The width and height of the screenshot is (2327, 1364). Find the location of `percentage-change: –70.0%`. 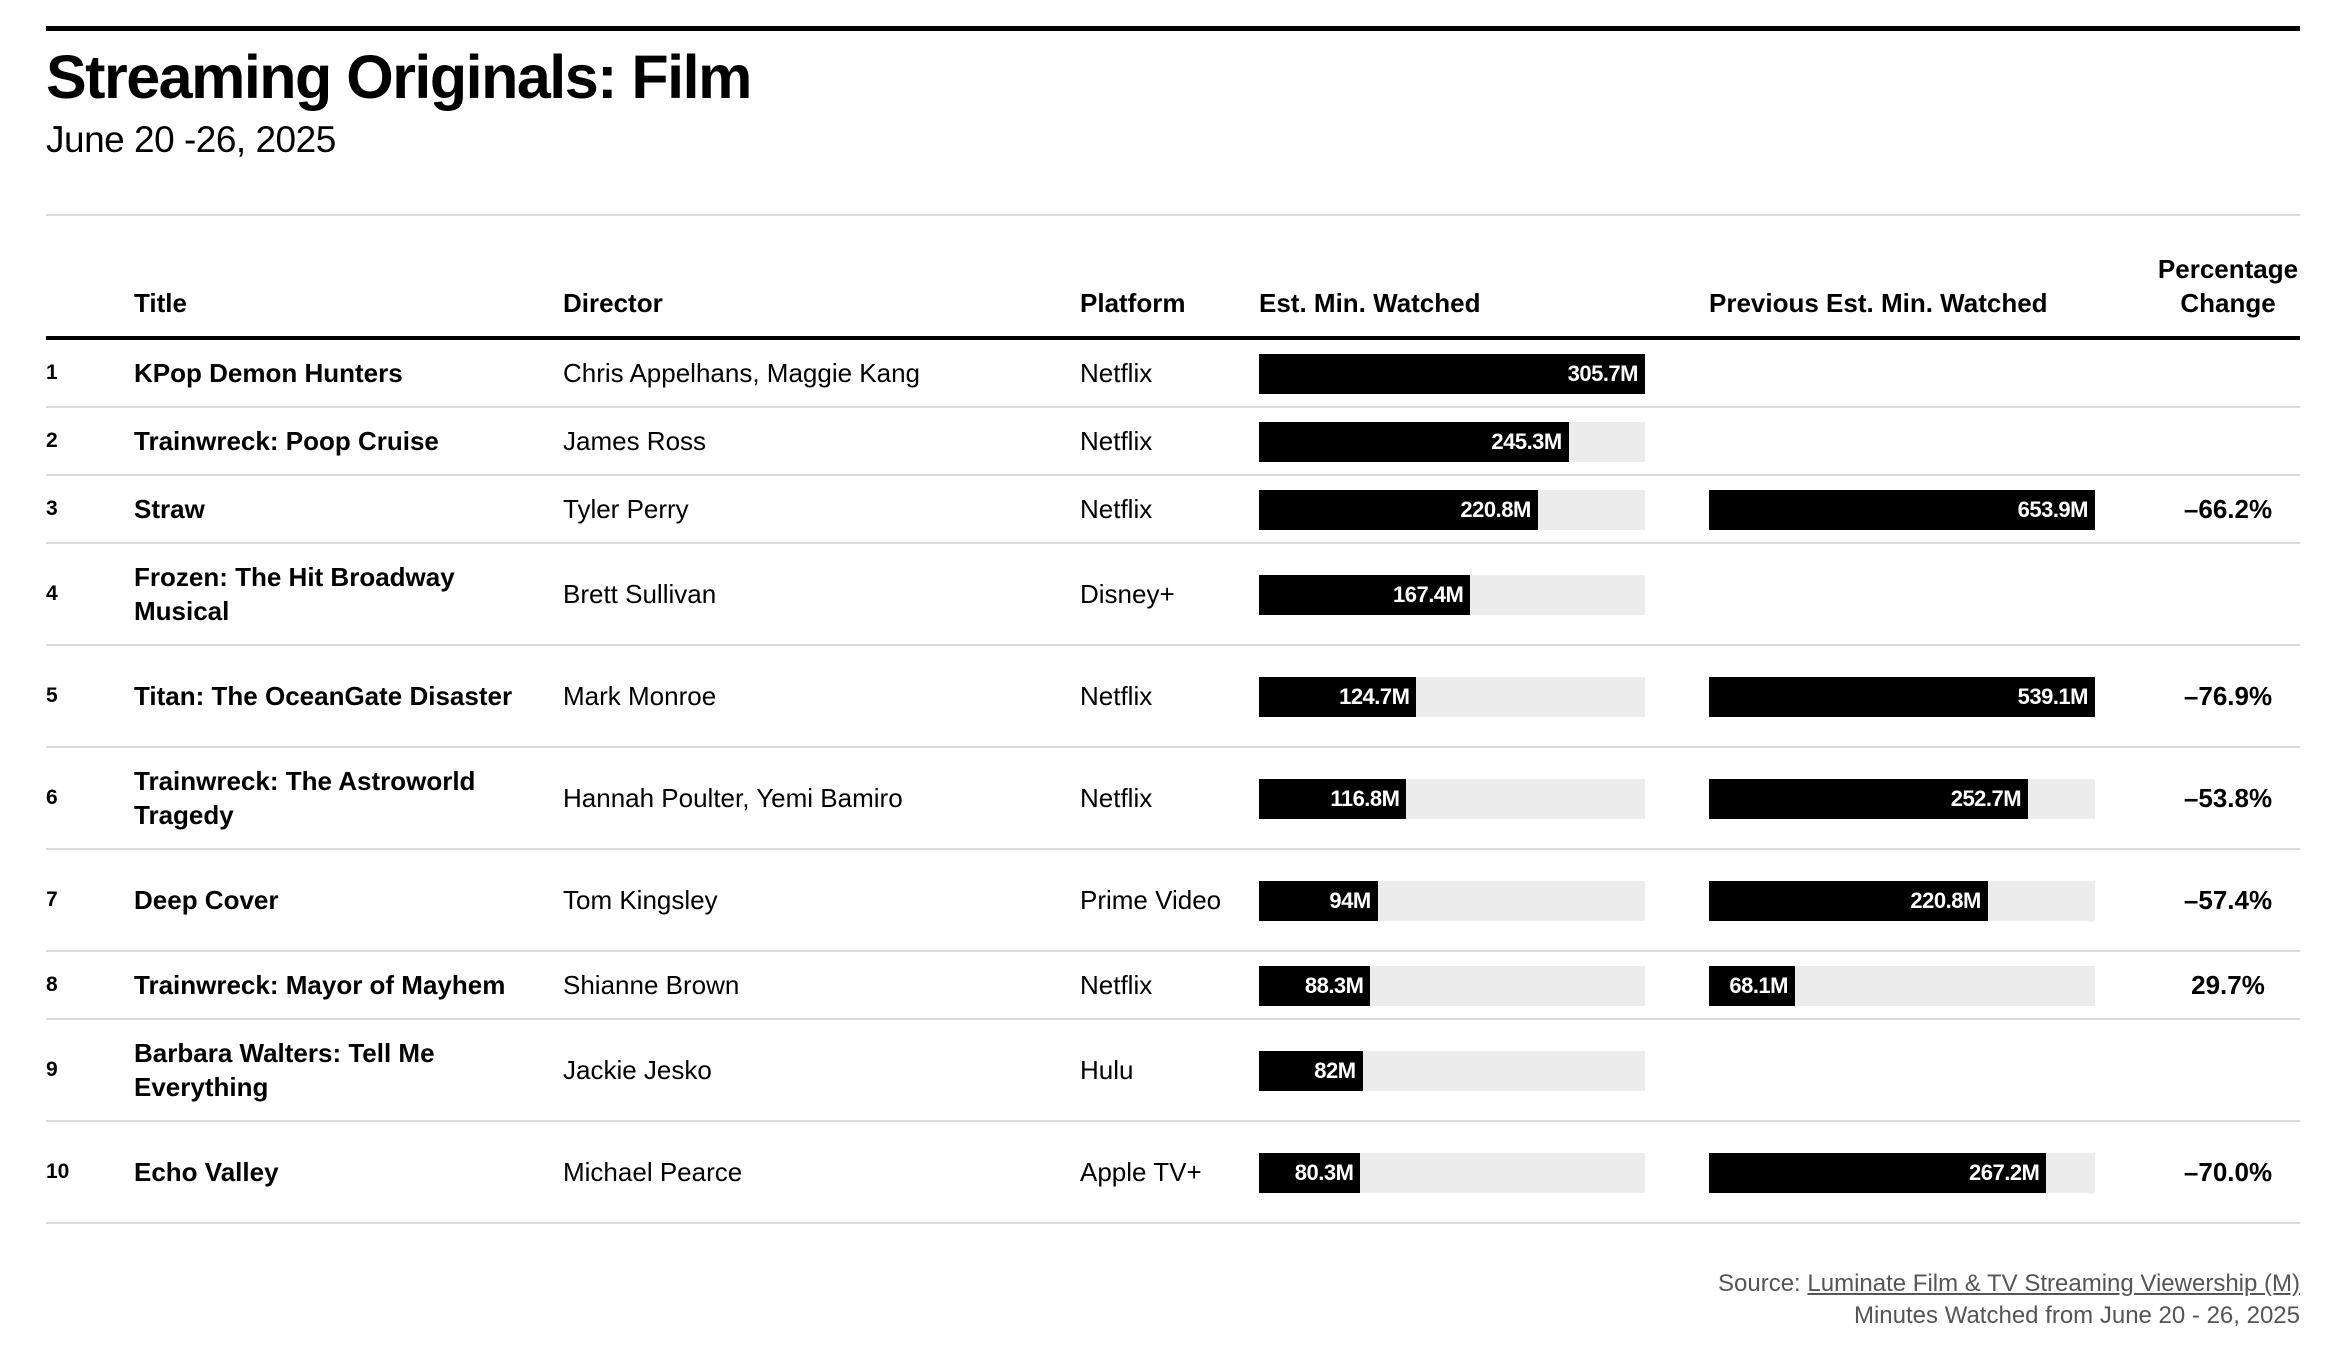

percentage-change: –70.0% is located at coordinates (2228, 1172).